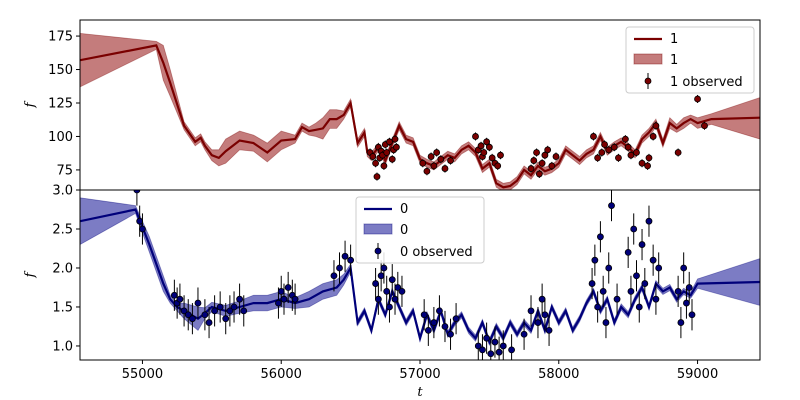  Describe the element at coordinates (378, 229) in the screenshot. I see `legend-band-swatch` at that location.